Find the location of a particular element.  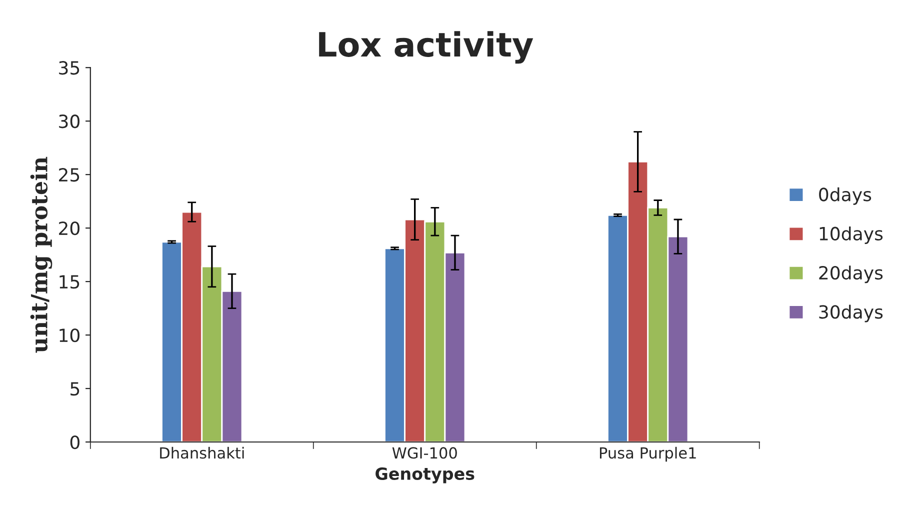

x-tick-label: WGI-100 is located at coordinates (424, 453).